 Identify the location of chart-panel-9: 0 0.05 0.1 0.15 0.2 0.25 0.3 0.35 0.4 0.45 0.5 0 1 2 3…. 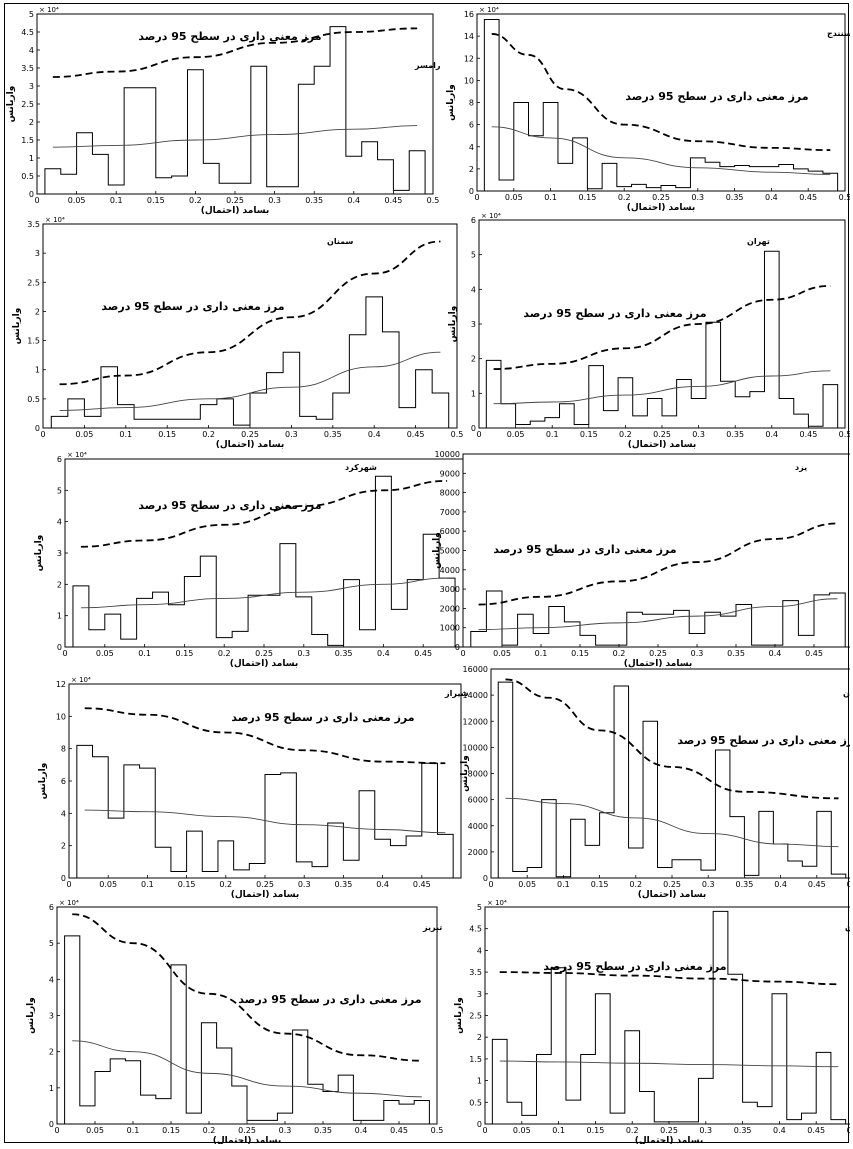
(235, 1022).